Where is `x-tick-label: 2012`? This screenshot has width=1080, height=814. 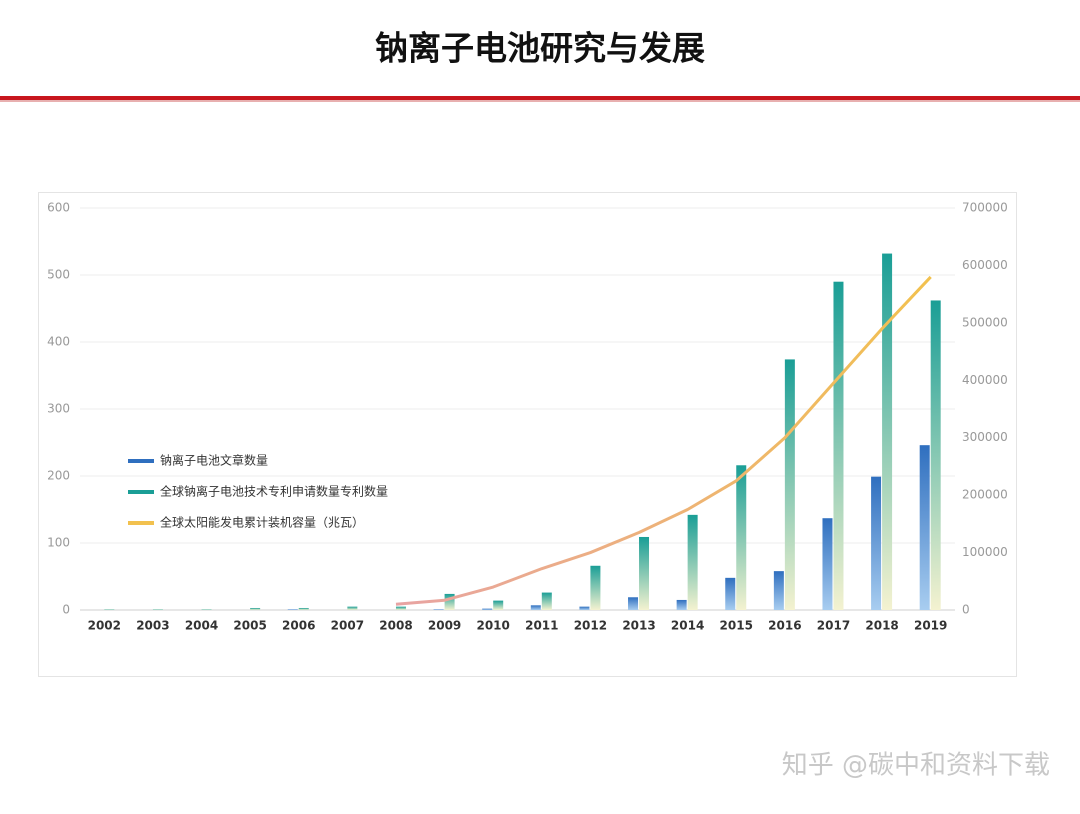 x-tick-label: 2012 is located at coordinates (590, 626).